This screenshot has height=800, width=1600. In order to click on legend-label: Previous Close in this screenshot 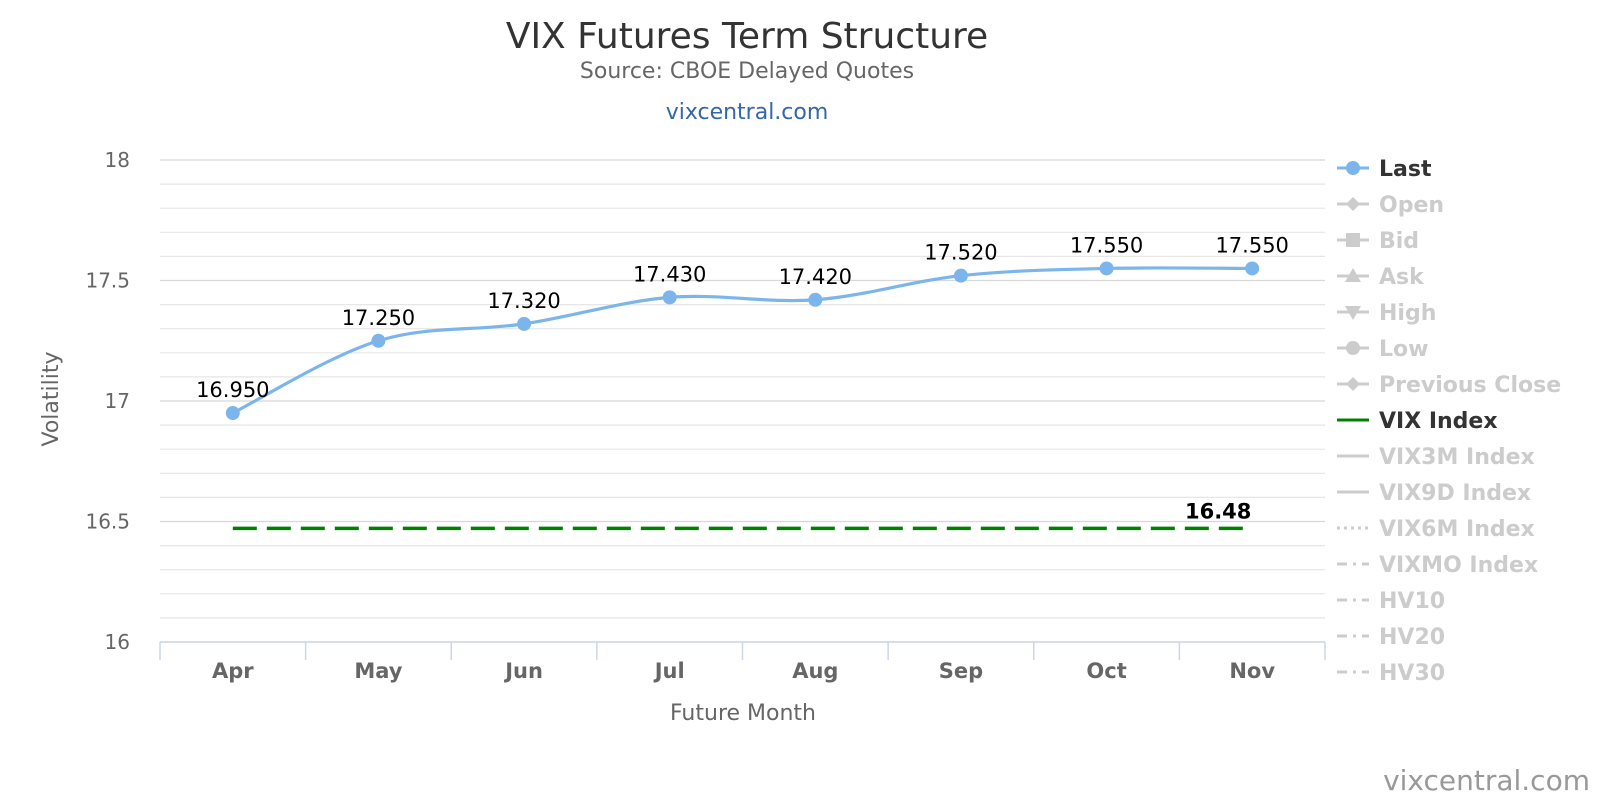, I will do `click(1470, 385)`.